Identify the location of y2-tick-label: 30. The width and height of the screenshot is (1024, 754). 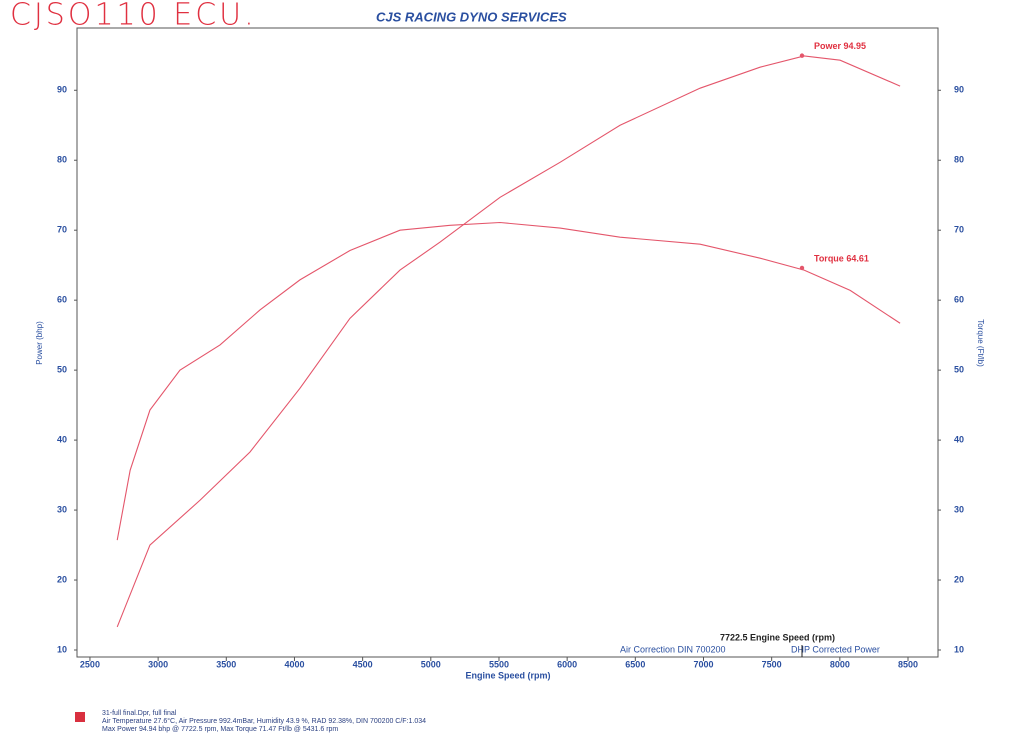
(959, 509).